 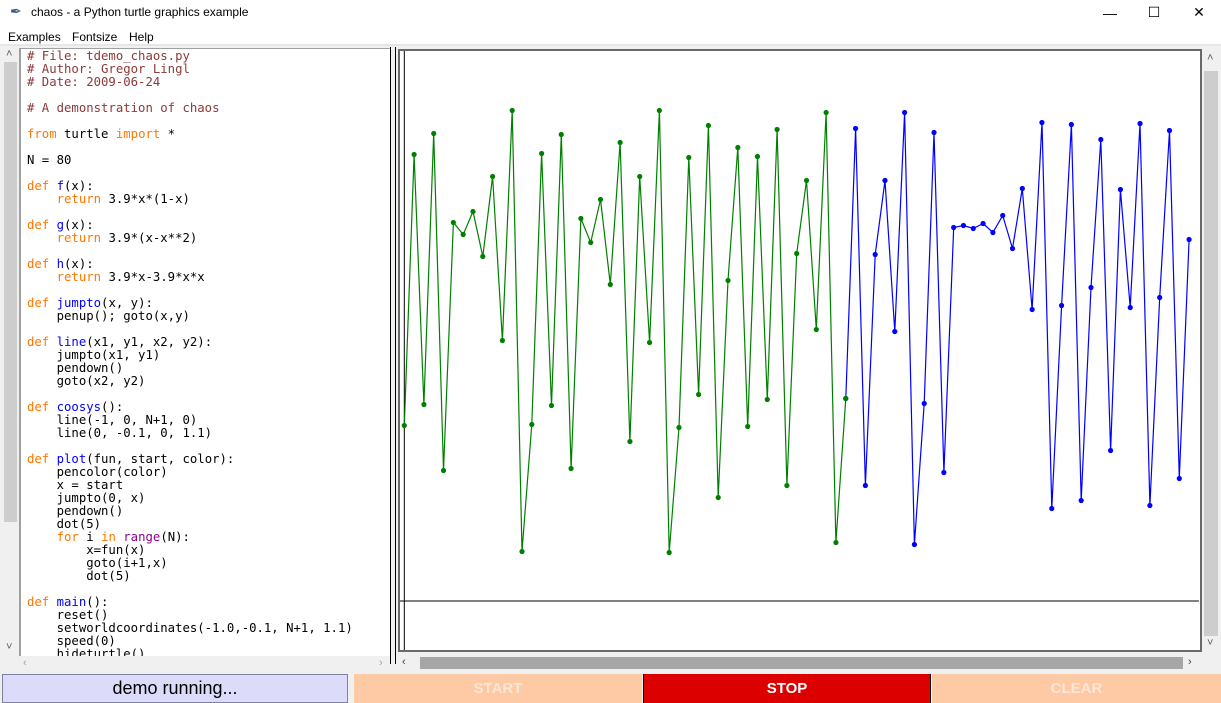 I want to click on canvas-scroll-thumb-horizontal, so click(x=801, y=663).